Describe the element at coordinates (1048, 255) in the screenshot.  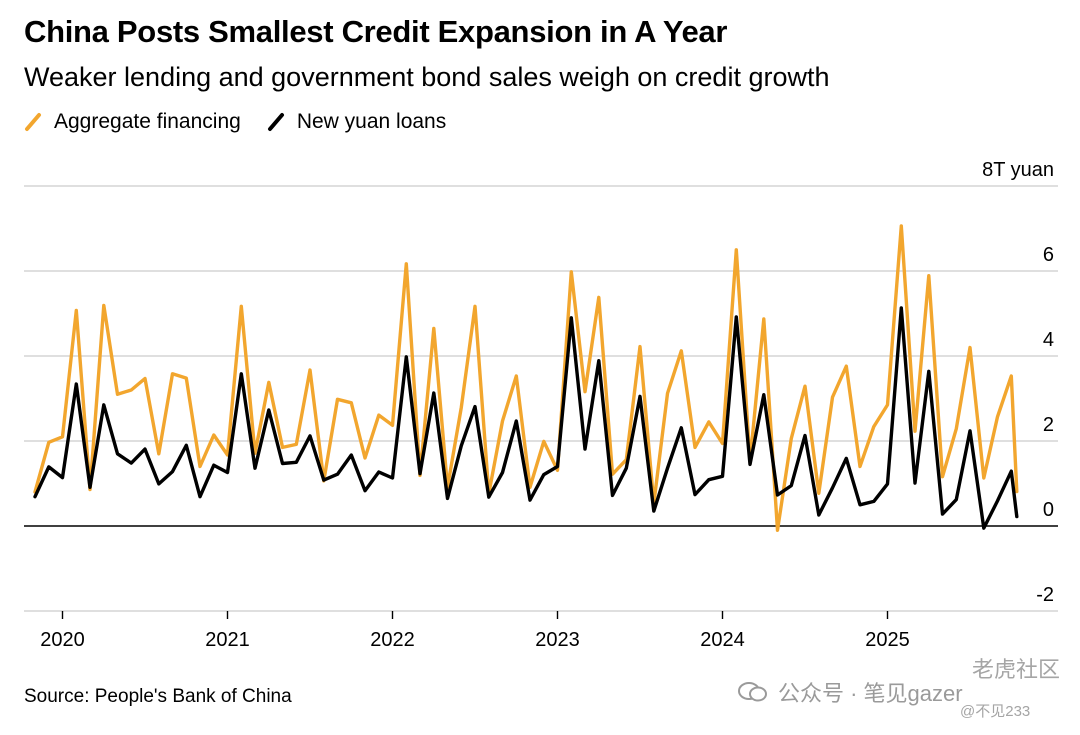
I see `y-tick-label: 6` at that location.